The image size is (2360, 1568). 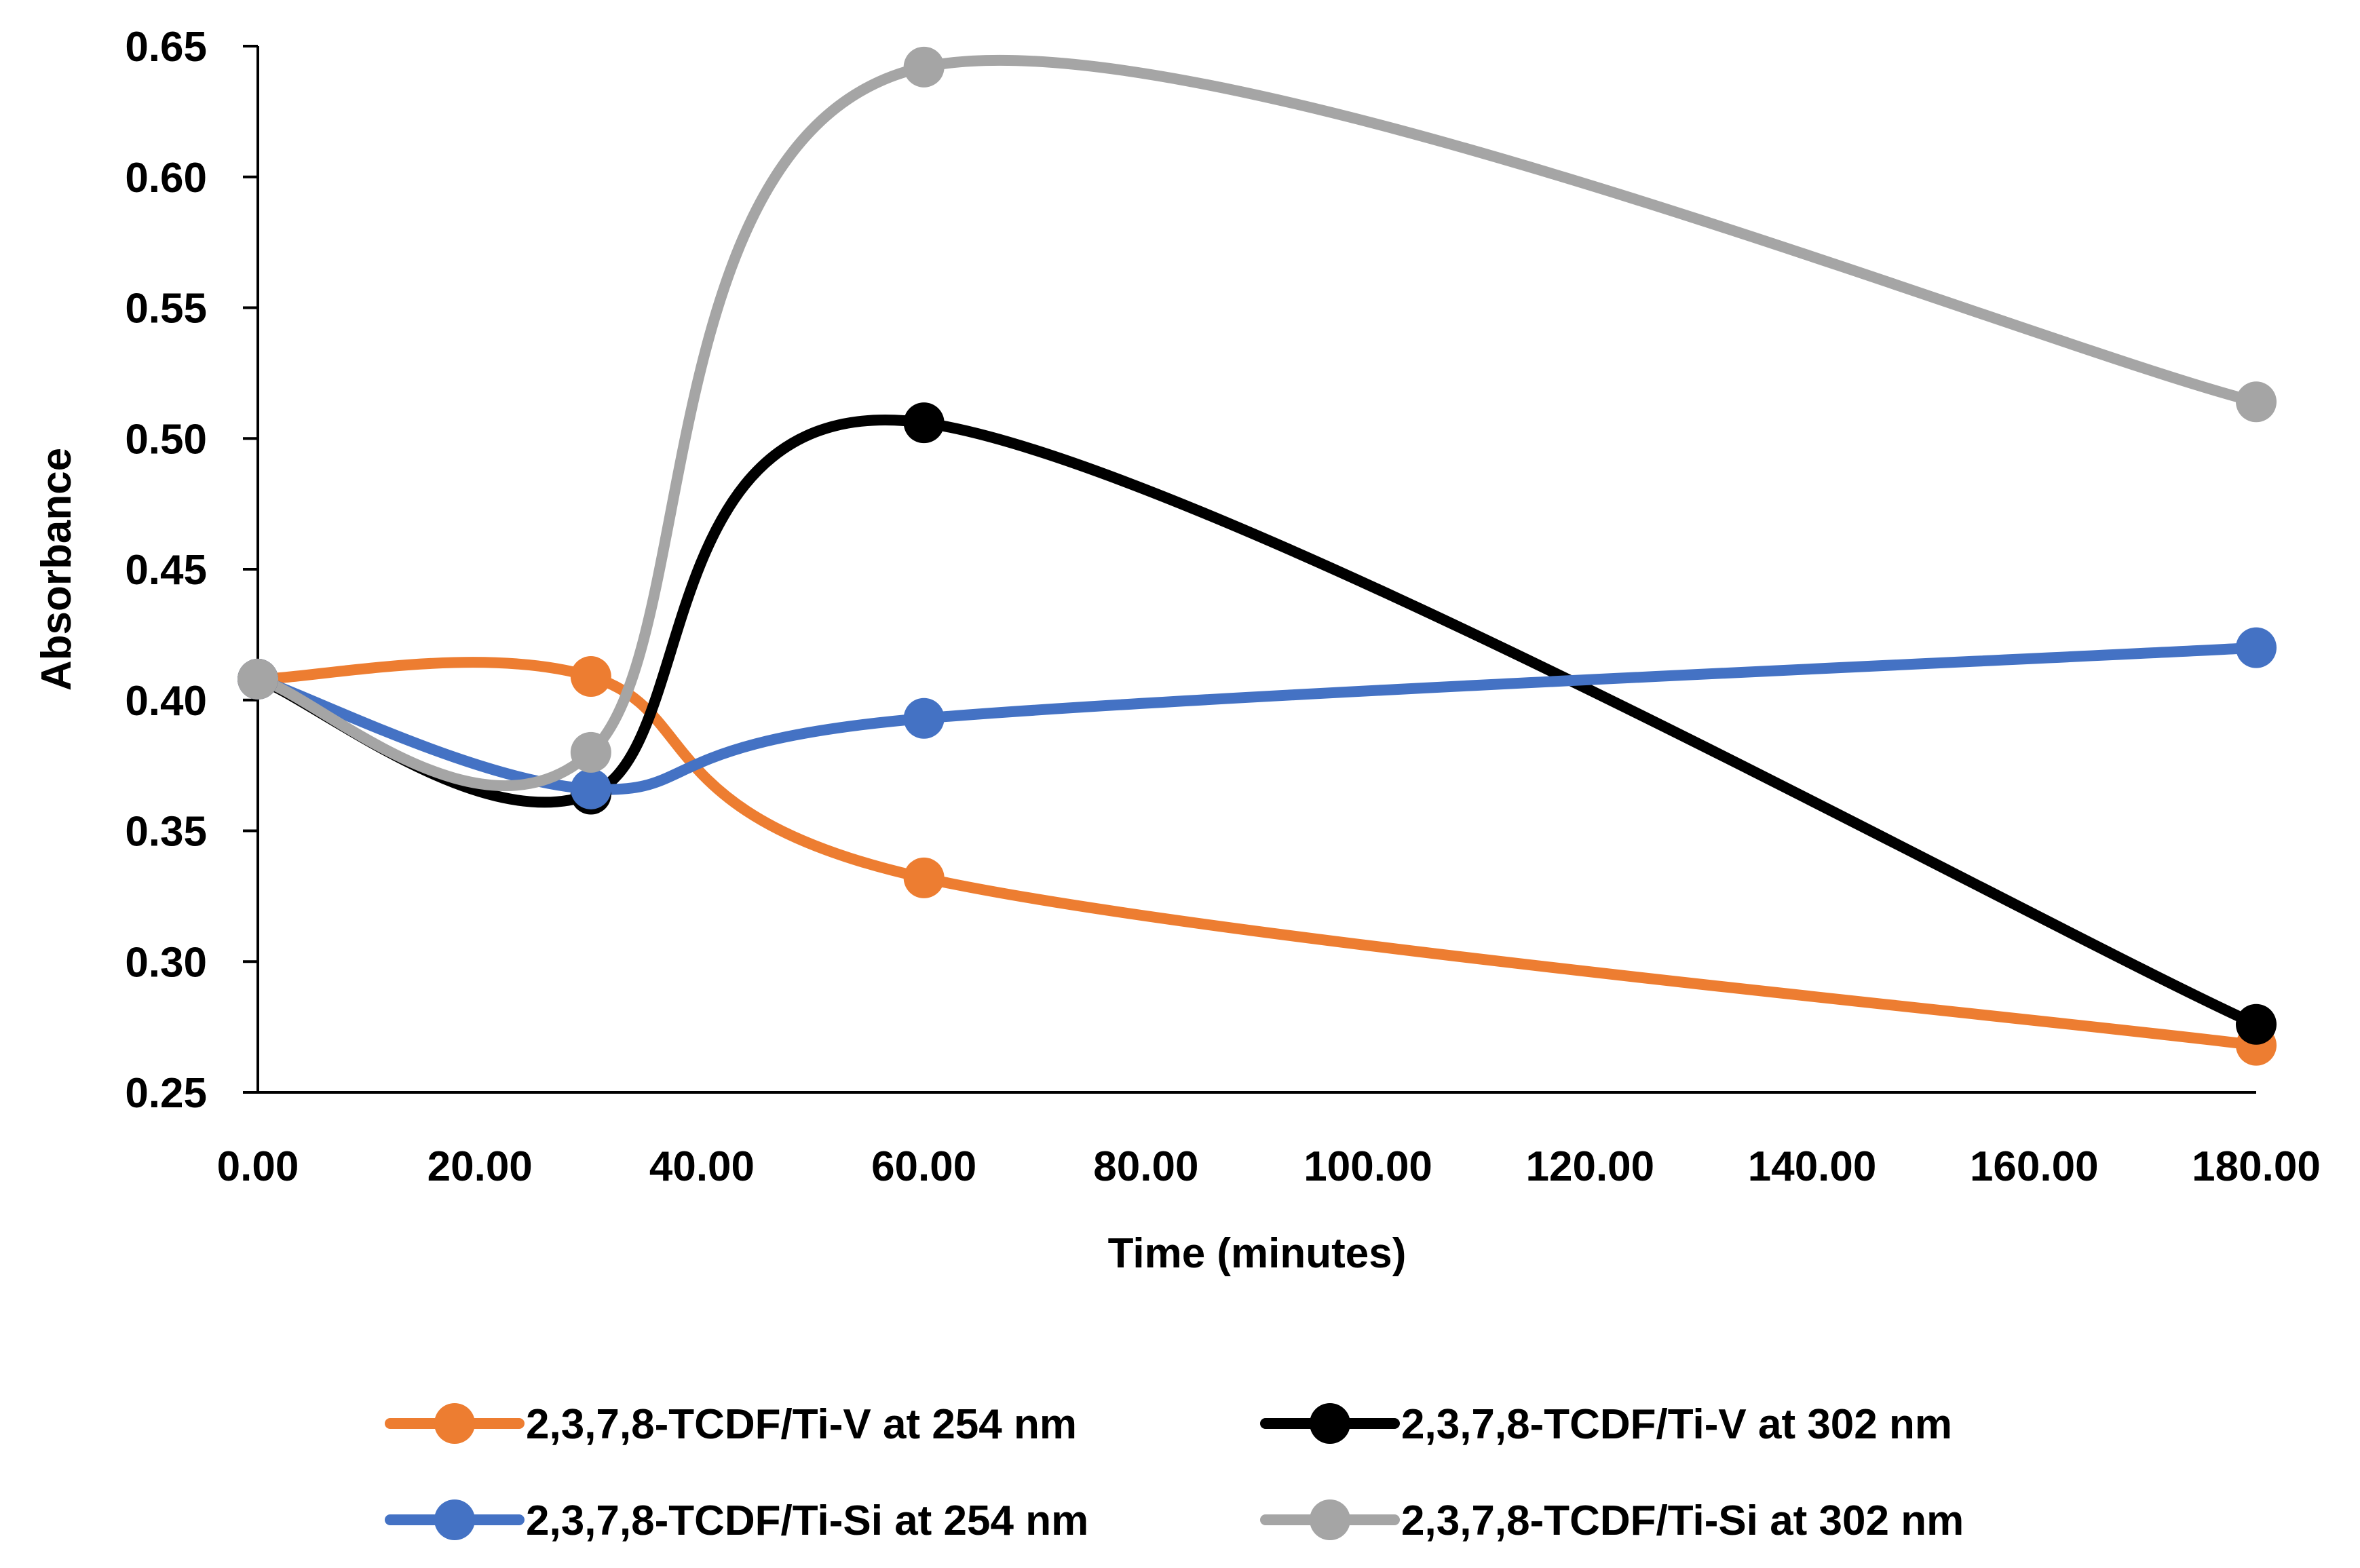 I want to click on x-tick-label: 0.00, so click(x=258, y=1166).